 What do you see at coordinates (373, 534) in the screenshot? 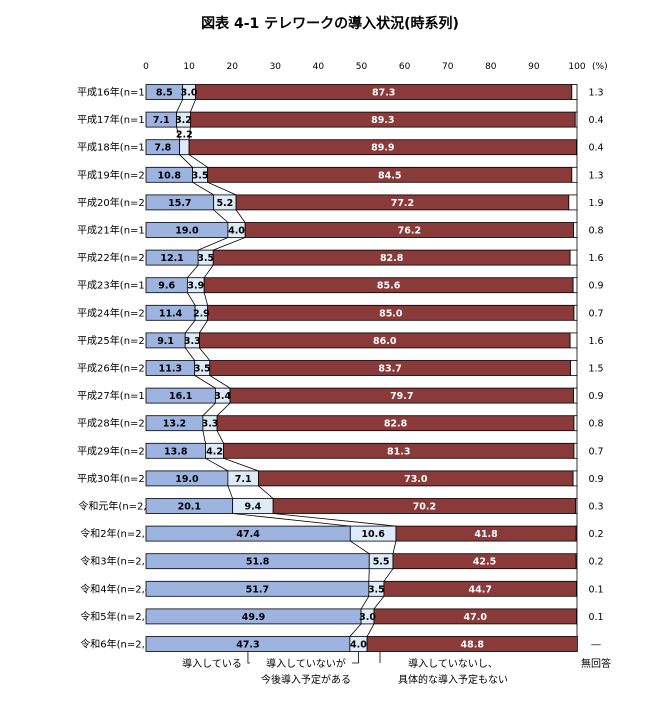
I see `data-label: 10.6` at bounding box center [373, 534].